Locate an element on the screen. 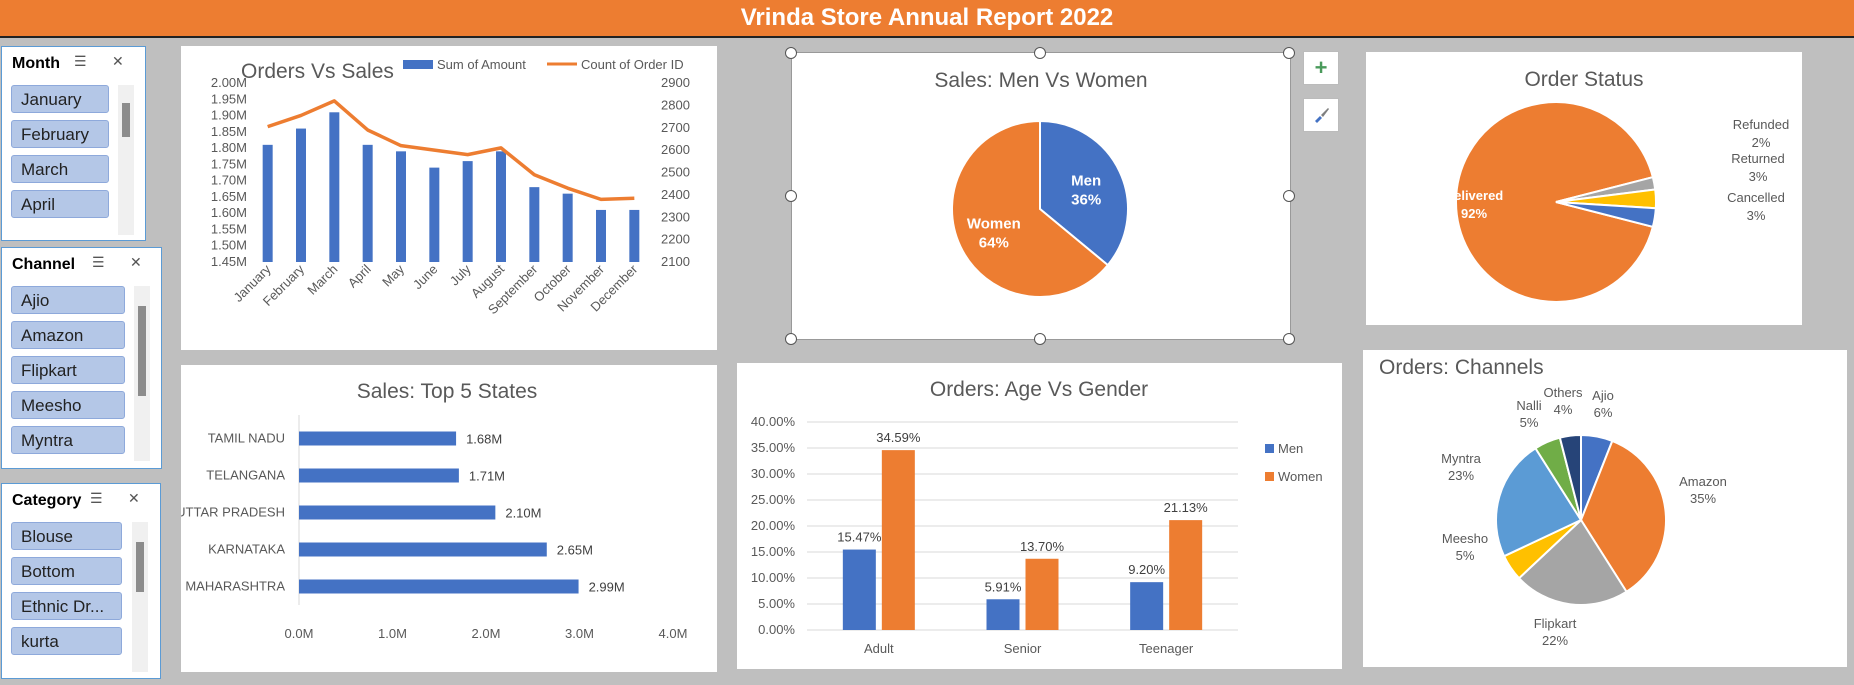  chart-sales-men-vs-women: Sales: Men Vs Women Men 36% Women 64% is located at coordinates (1041, 196).